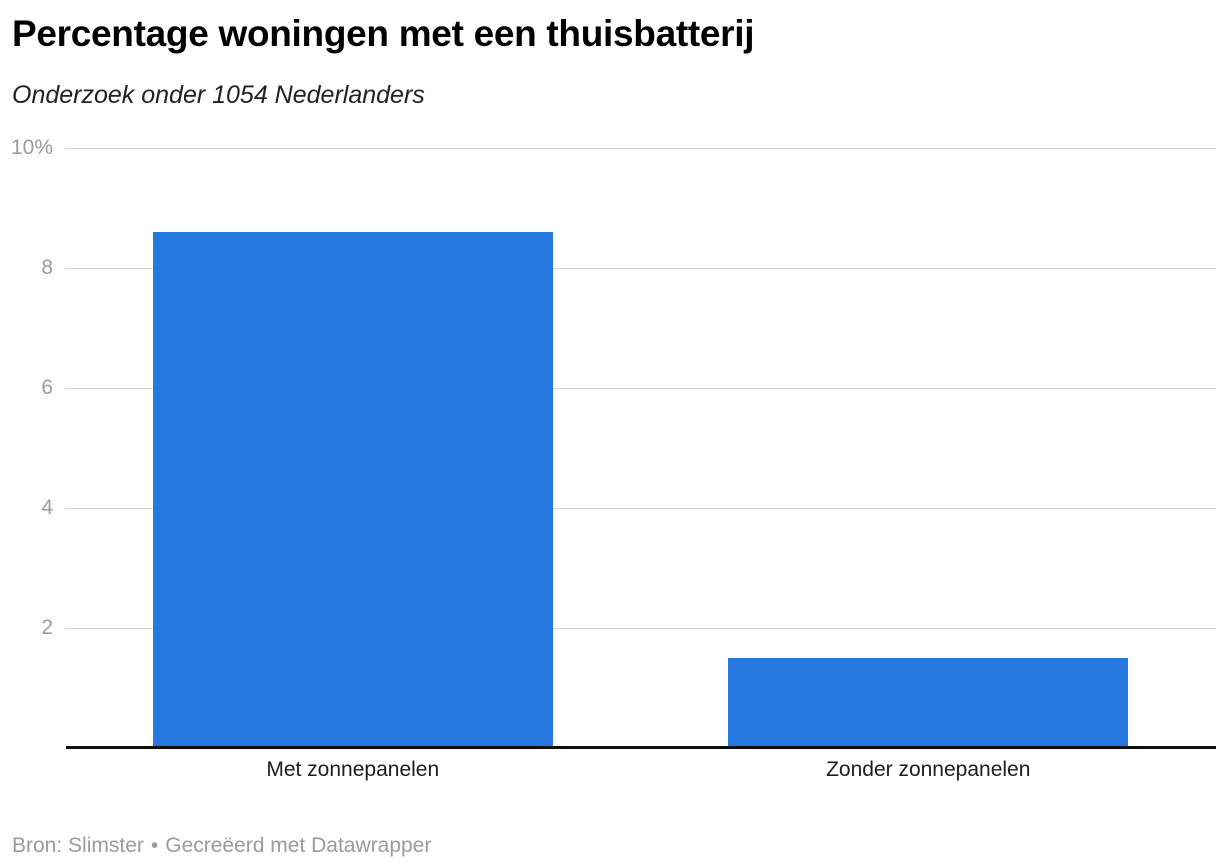  I want to click on chart-footer: Bron: Slimster • Gecreëerd met Datawrapper, so click(221, 846).